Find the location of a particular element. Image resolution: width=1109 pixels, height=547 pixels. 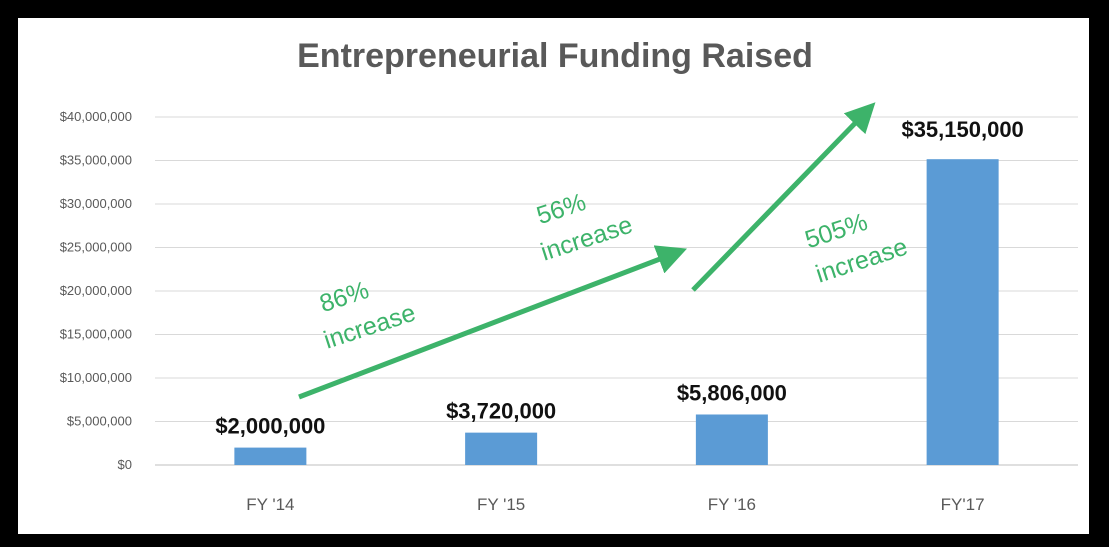

annotation-86: 86% increase is located at coordinates (367, 315).